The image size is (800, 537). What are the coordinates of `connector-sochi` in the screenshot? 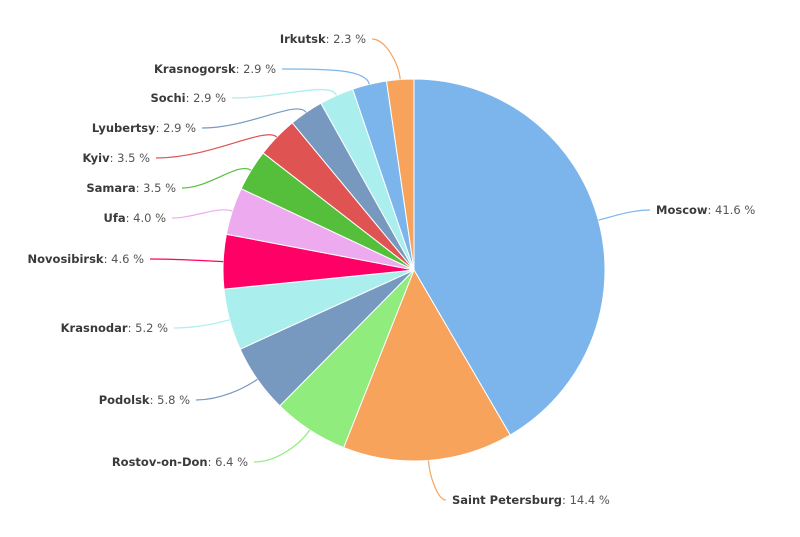 It's located at (284, 93).